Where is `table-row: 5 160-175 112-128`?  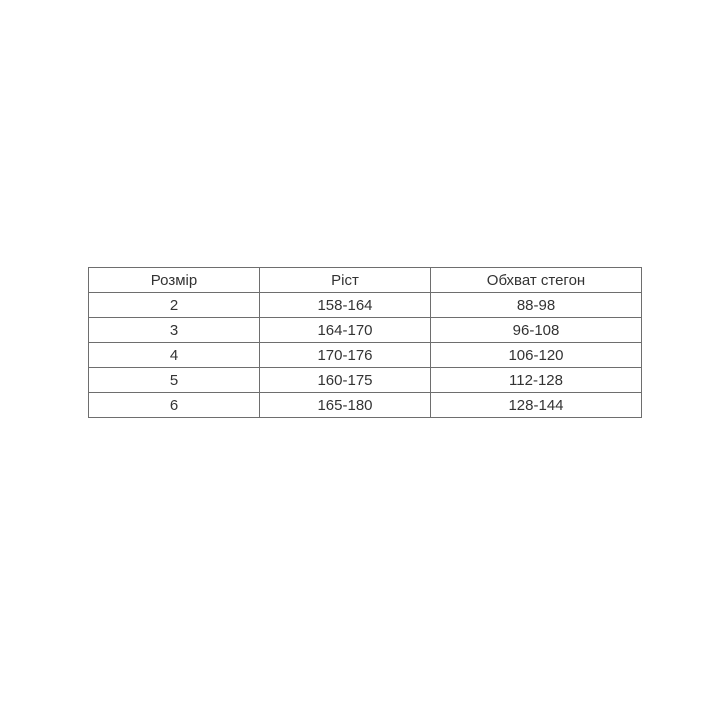 table-row: 5 160-175 112-128 is located at coordinates (365, 380).